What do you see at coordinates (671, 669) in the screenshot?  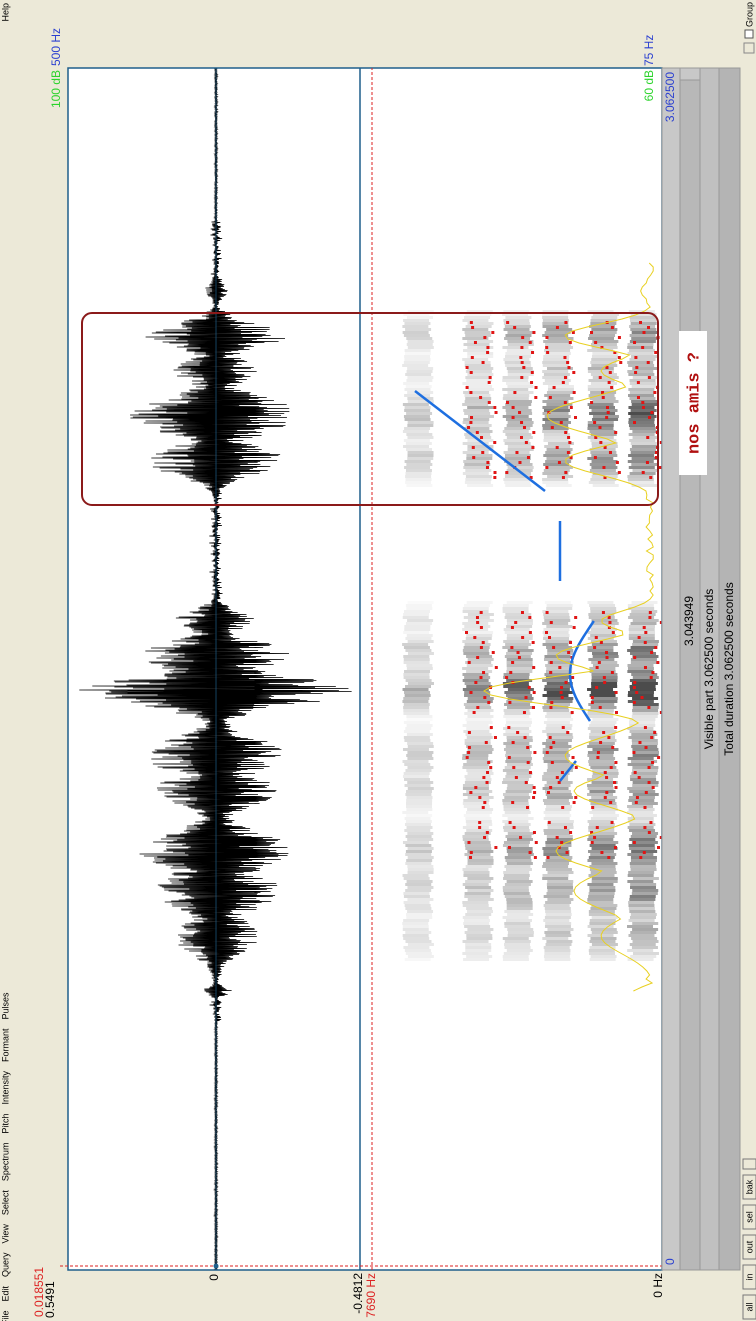 I see `window-bar` at bounding box center [671, 669].